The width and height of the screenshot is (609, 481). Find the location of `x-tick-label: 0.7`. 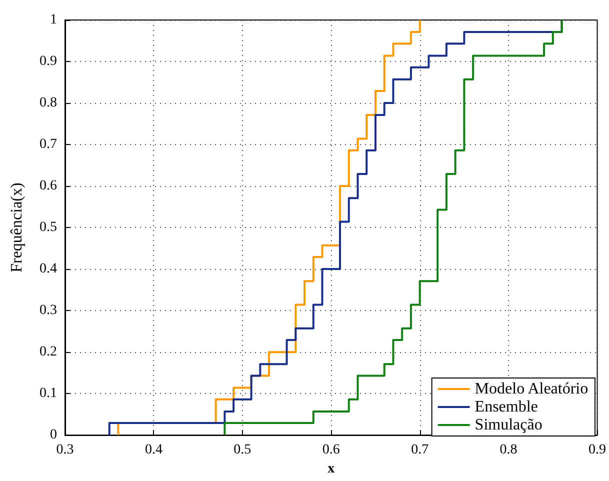

x-tick-label: 0.7 is located at coordinates (420, 450).